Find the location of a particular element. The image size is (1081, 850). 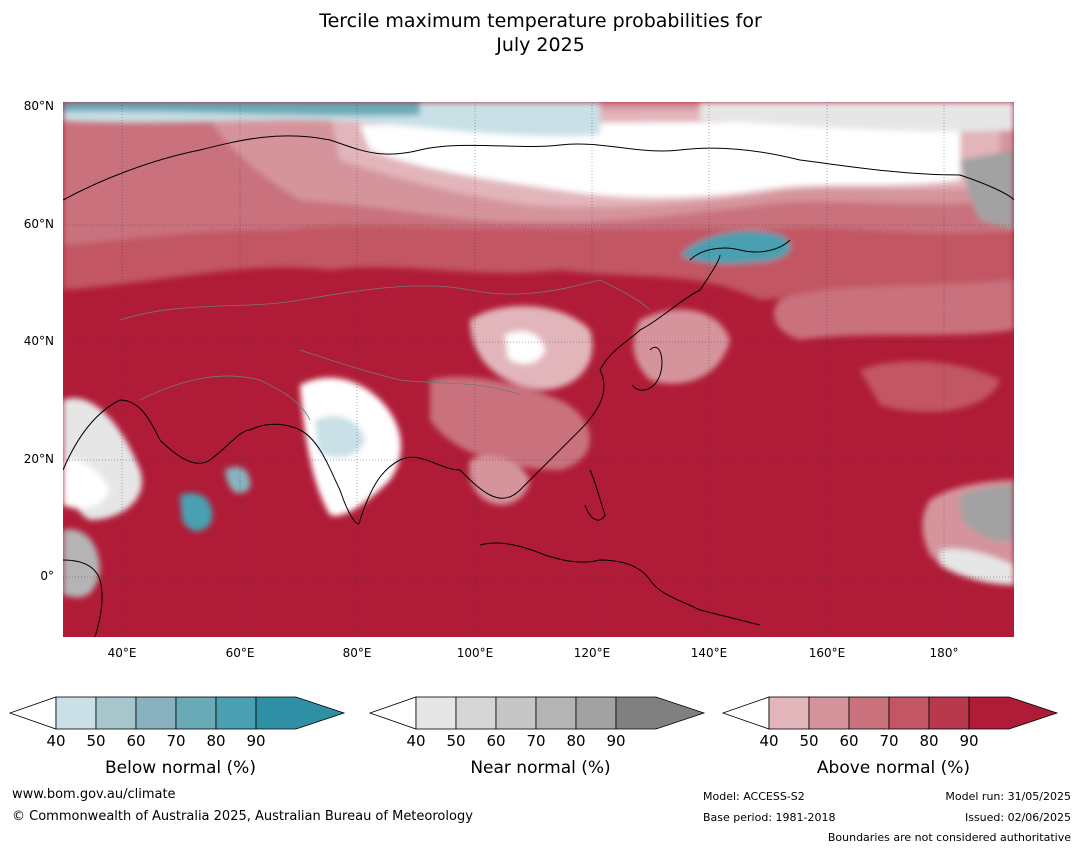

lon-label-180: 180° is located at coordinates (944, 653).